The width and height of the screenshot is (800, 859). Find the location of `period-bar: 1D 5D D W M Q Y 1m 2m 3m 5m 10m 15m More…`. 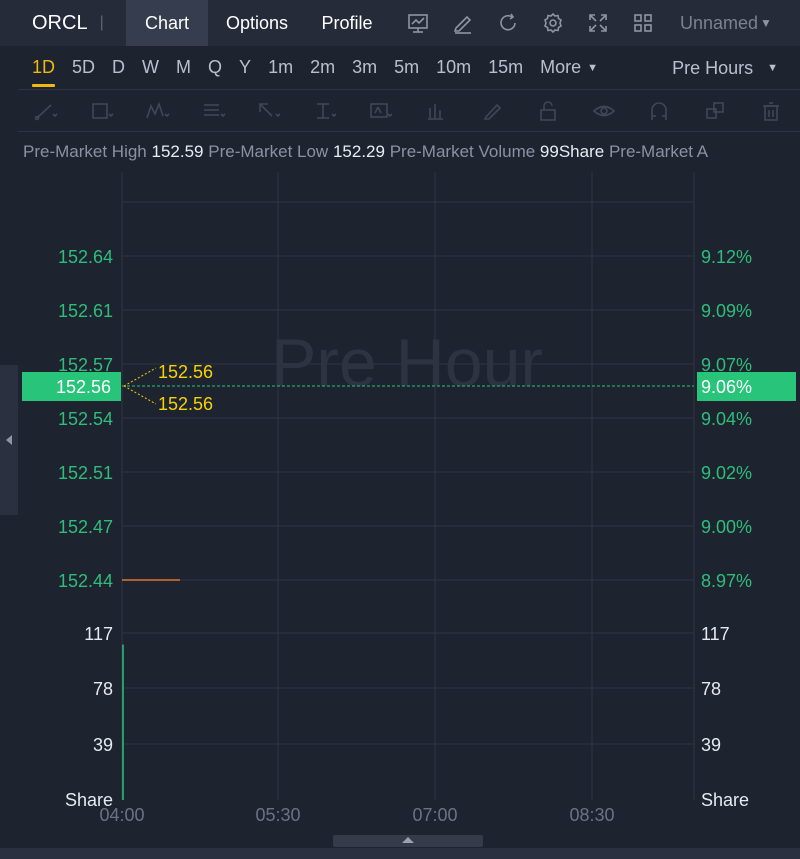

period-bar: 1D 5D D W M Q Y 1m 2m 3m 5m 10m 15m More… is located at coordinates (409, 68).